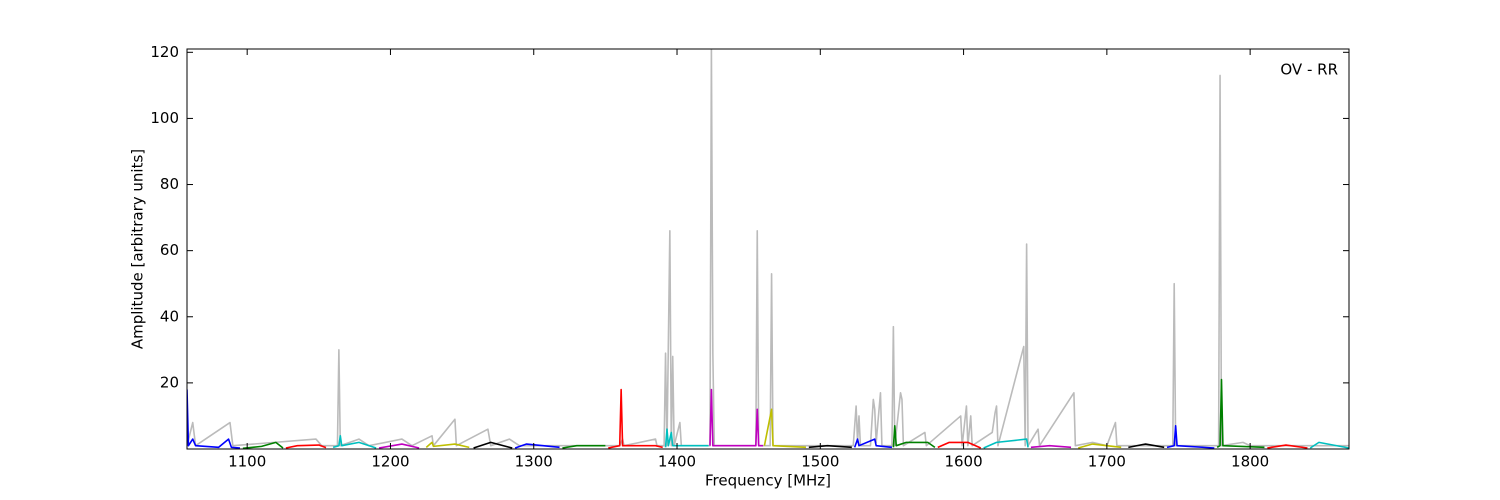  Describe the element at coordinates (390, 462) in the screenshot. I see `x-tick-label: 1200` at that location.